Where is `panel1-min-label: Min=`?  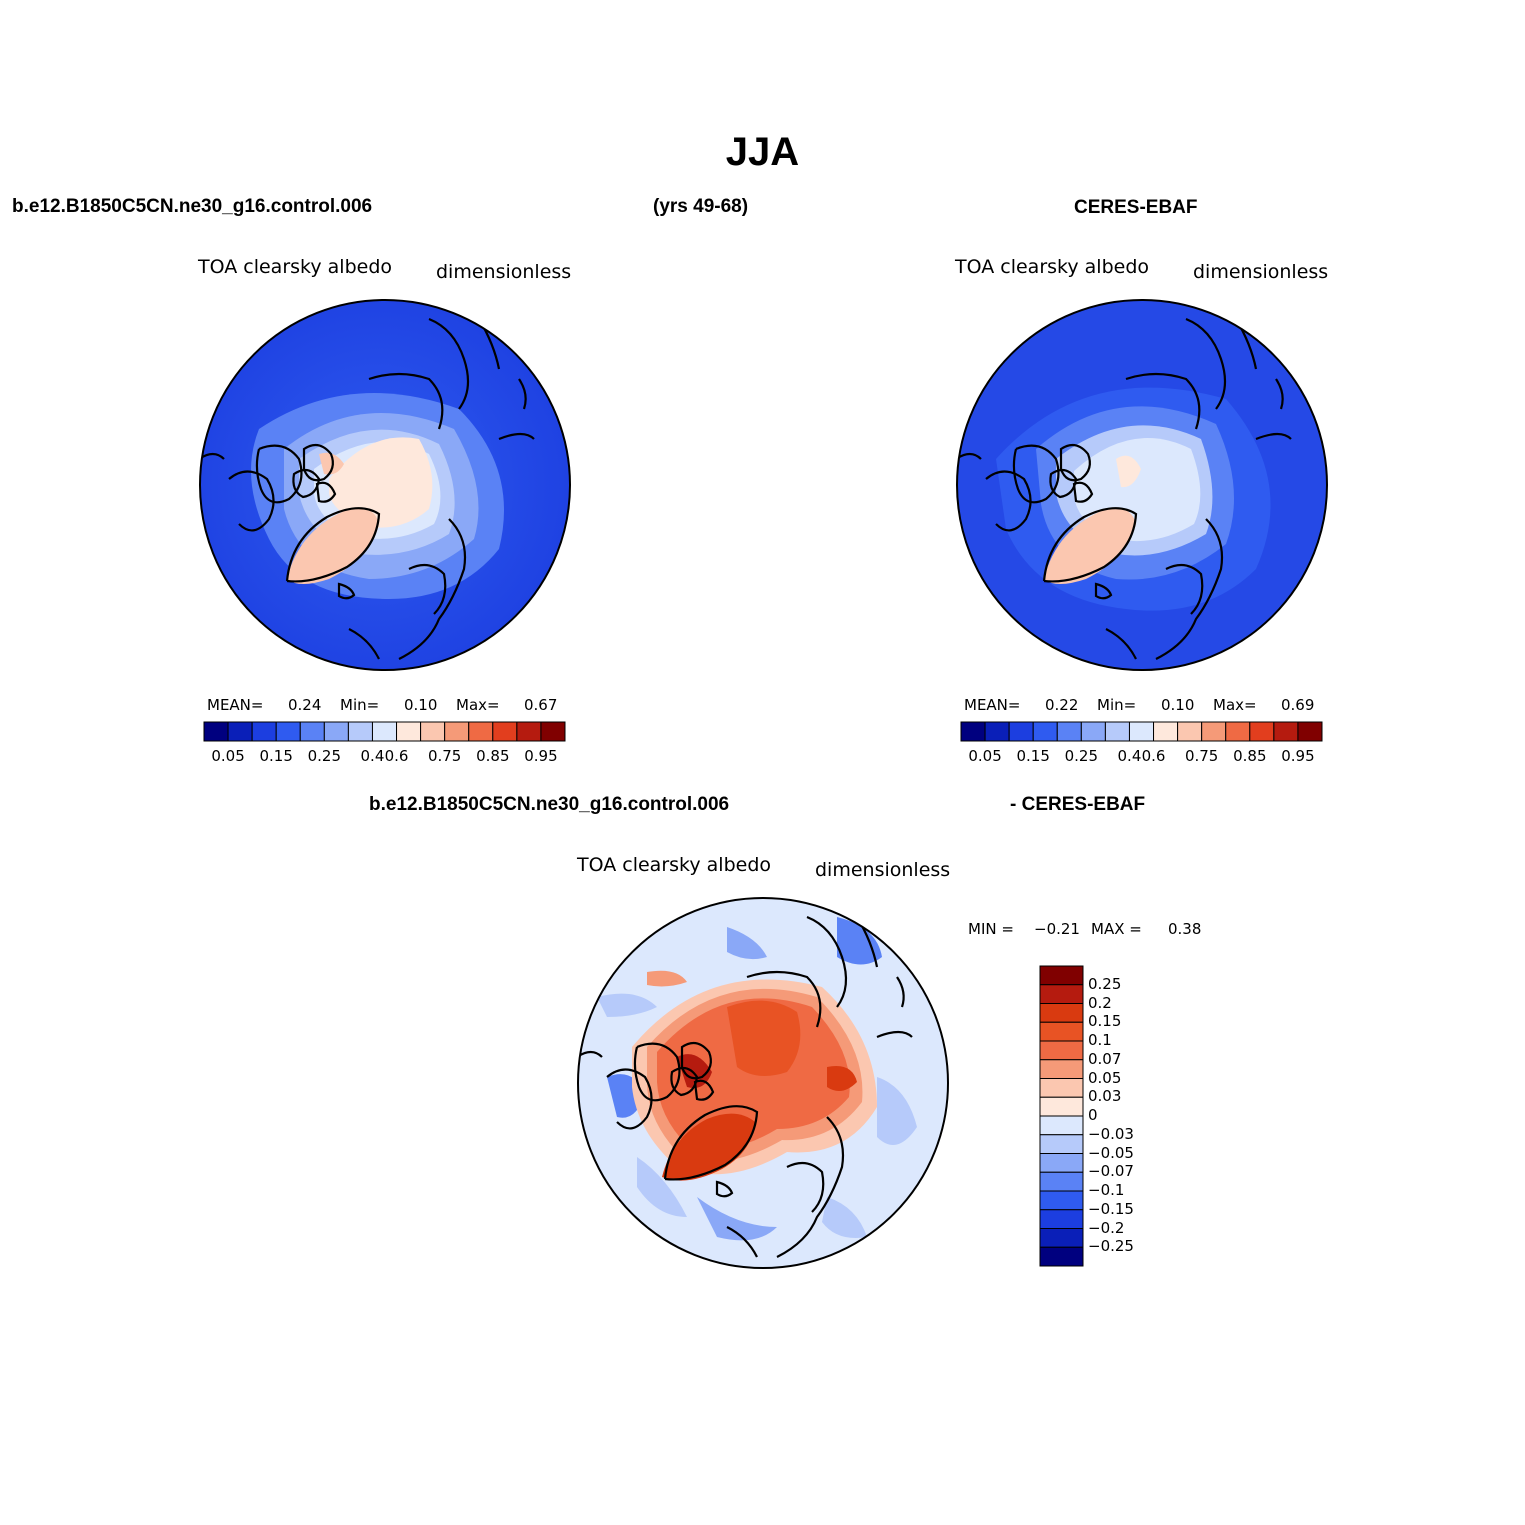
panel1-min-label: Min= is located at coordinates (360, 705).